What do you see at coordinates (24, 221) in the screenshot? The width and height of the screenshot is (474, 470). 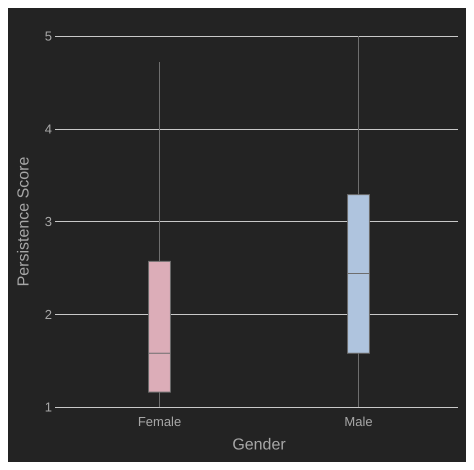 I see `y-axis-title: Persistence Score` at bounding box center [24, 221].